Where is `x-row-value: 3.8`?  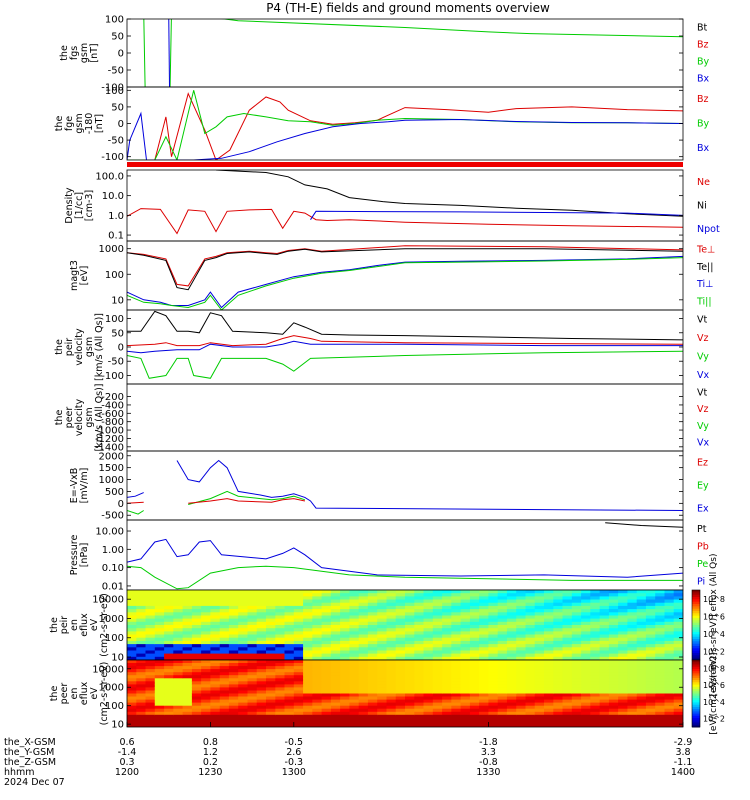 x-row-value: 3.8 is located at coordinates (682, 752).